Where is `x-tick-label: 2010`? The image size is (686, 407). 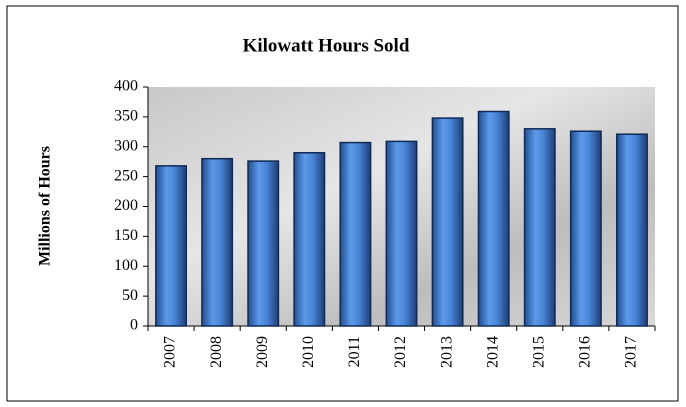
x-tick-label: 2010 is located at coordinates (308, 352).